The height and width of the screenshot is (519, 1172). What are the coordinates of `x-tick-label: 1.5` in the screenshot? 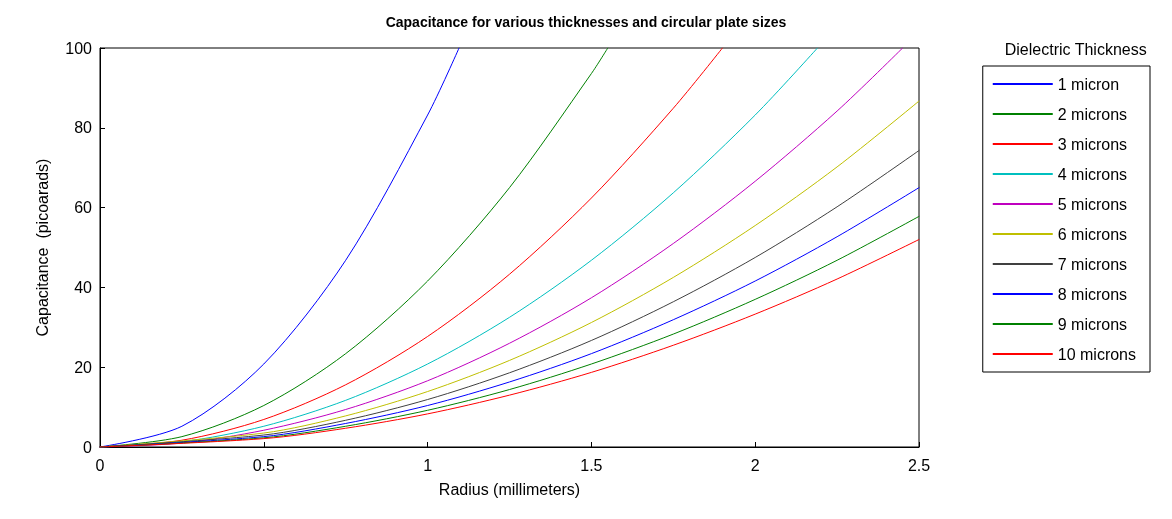 It's located at (591, 465).